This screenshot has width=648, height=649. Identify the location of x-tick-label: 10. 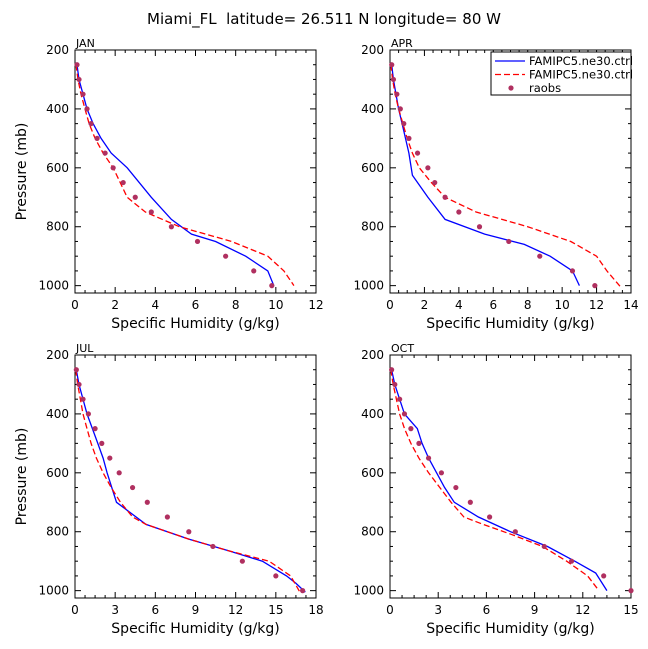
(562, 305).